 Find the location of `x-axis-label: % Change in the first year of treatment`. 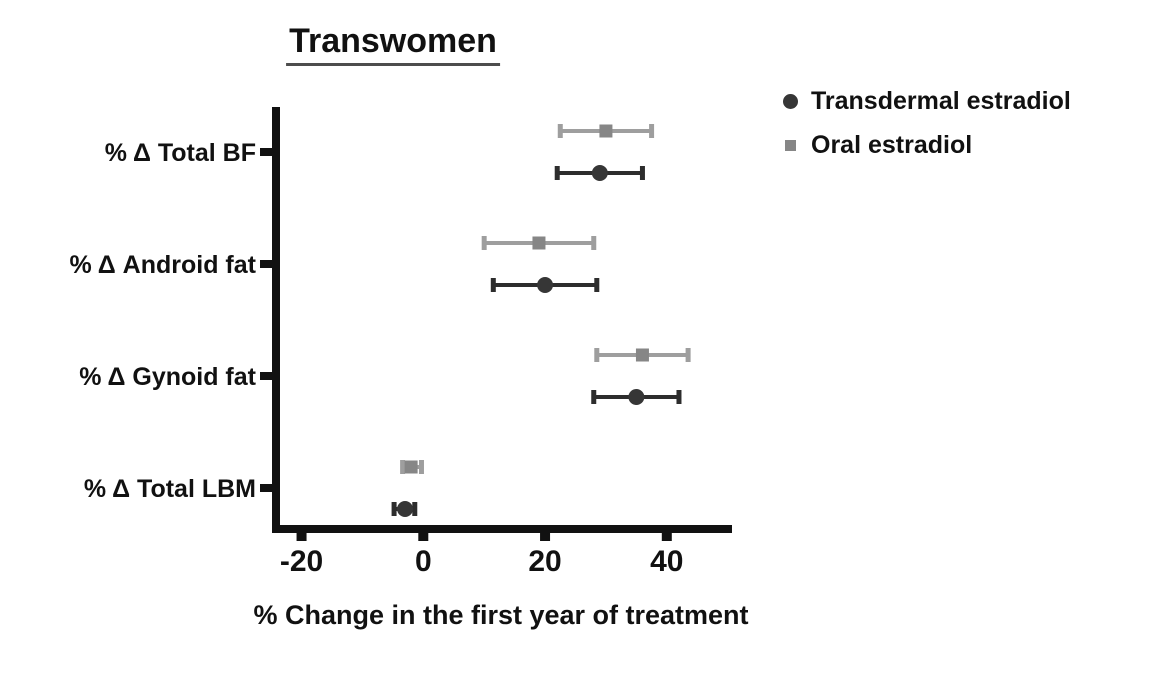

x-axis-label: % Change in the first year of treatment is located at coordinates (501, 615).